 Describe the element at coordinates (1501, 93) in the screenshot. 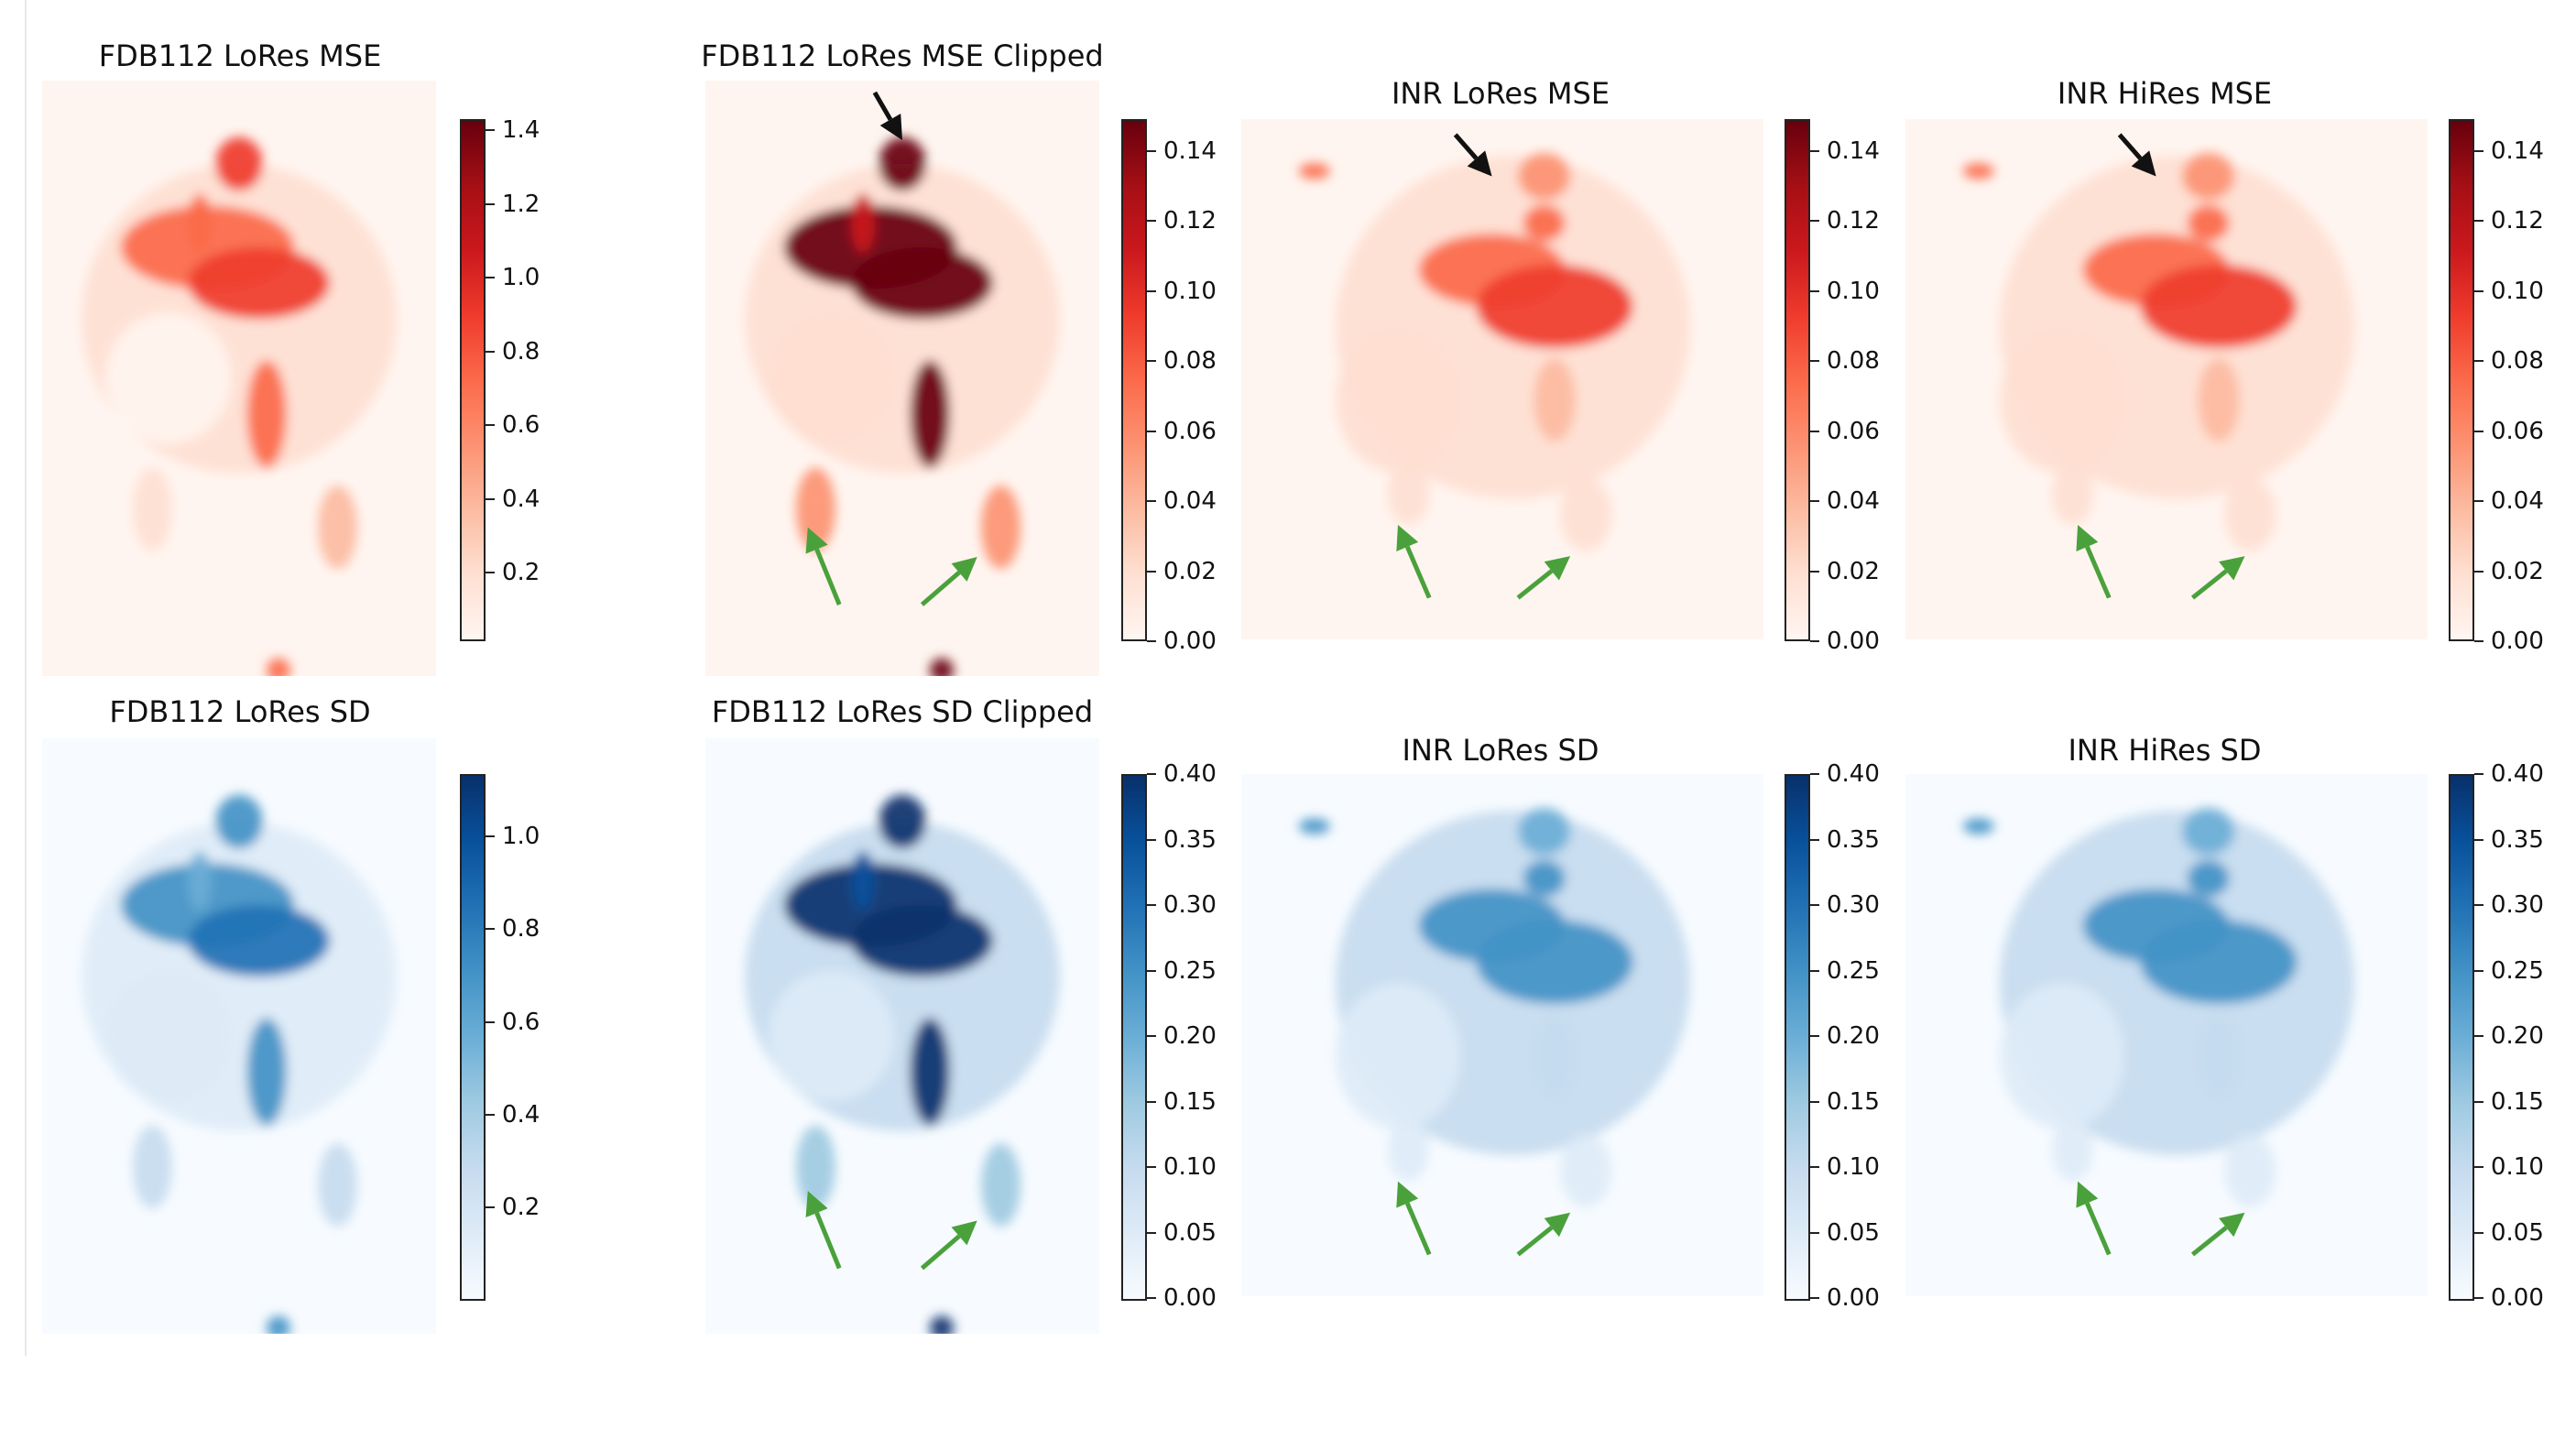

I see `panel-title: INR LoRes MSE` at that location.